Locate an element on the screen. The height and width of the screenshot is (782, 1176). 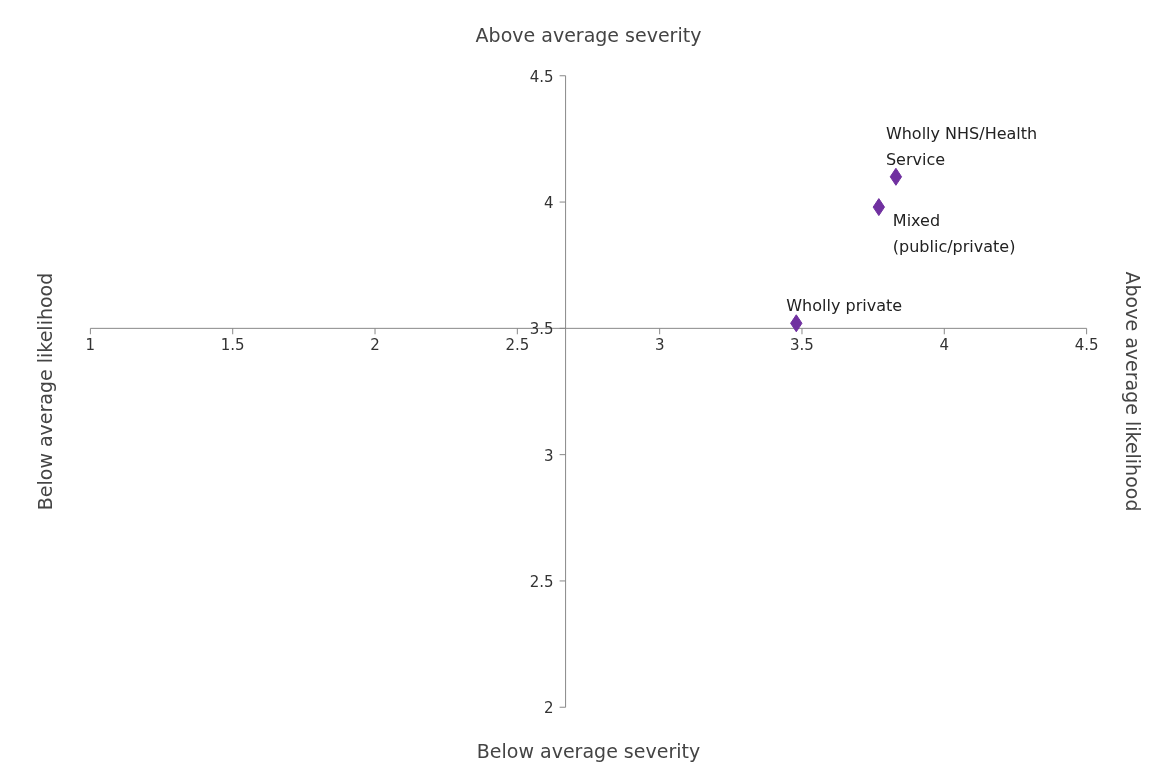
y-tick-label: 3.5 is located at coordinates (541, 329).